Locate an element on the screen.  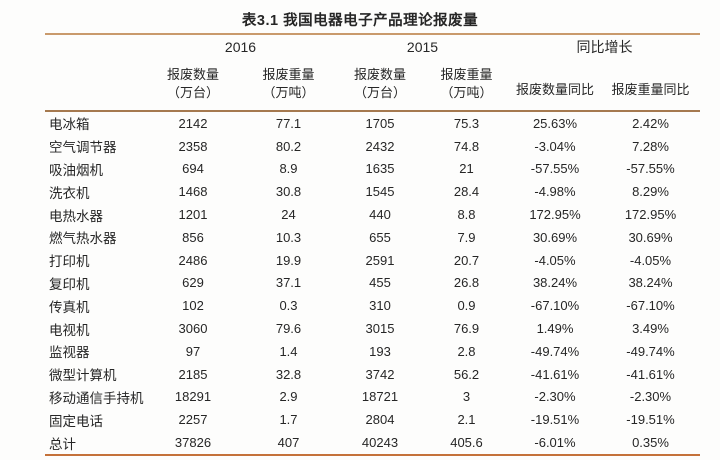
cell-value: 629 is located at coordinates (193, 283).